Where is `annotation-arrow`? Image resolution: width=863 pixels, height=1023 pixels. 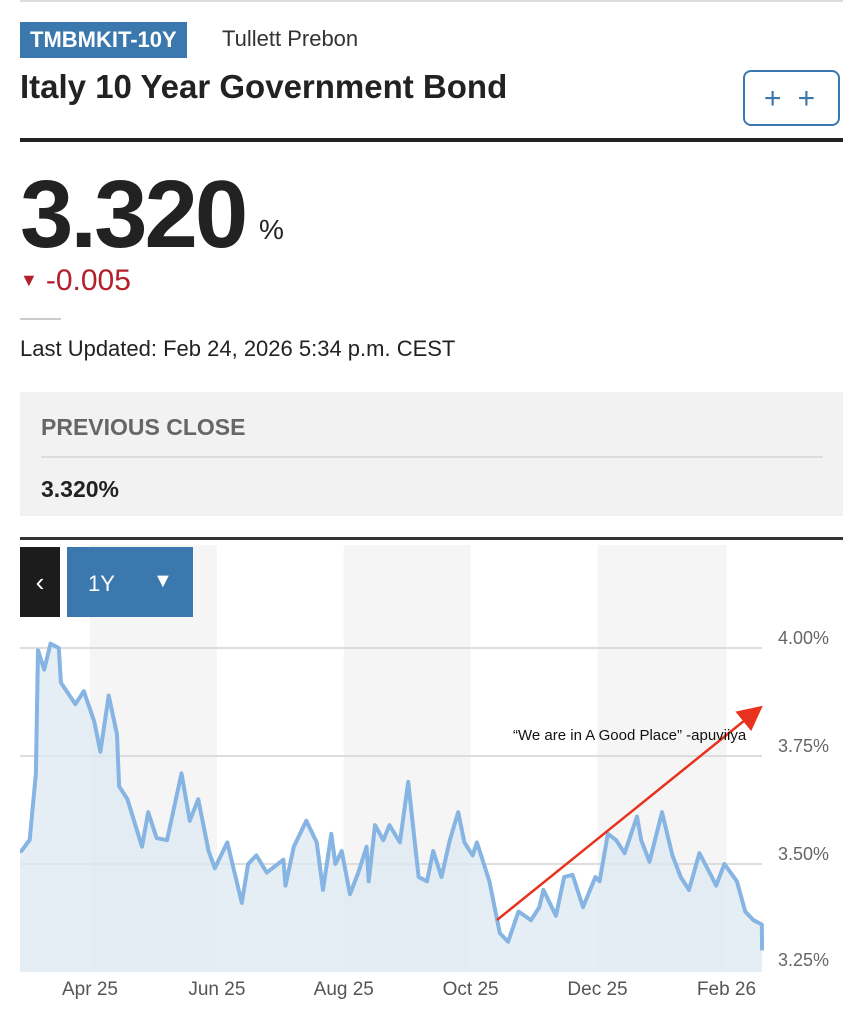 annotation-arrow is located at coordinates (629, 813).